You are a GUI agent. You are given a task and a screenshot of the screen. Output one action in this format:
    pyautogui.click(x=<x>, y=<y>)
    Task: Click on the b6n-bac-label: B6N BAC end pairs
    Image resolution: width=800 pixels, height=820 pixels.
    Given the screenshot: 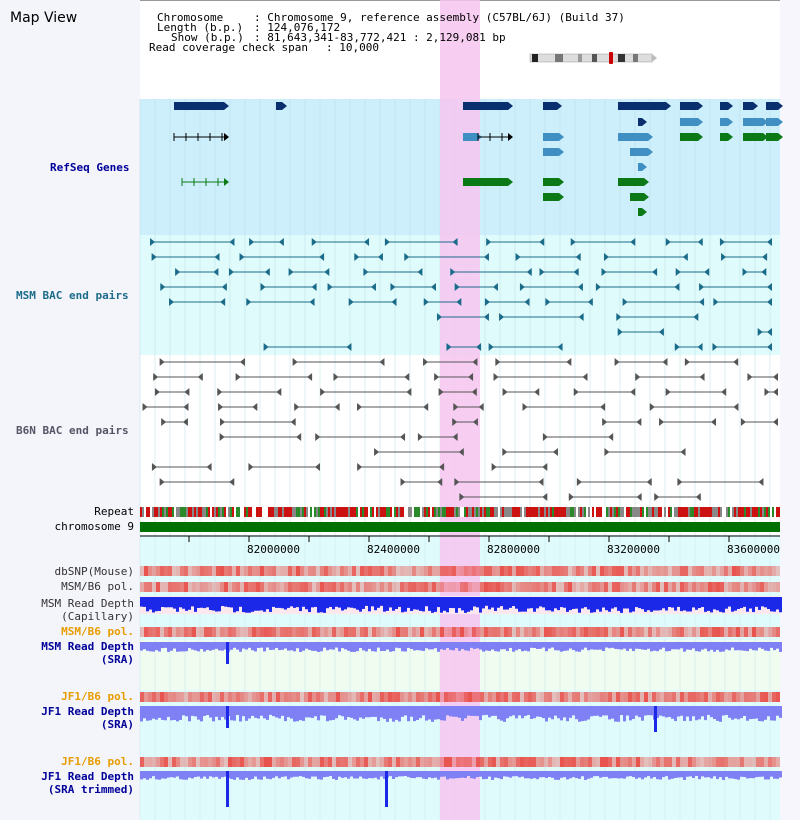 What is the action you would take?
    pyautogui.click(x=72, y=430)
    